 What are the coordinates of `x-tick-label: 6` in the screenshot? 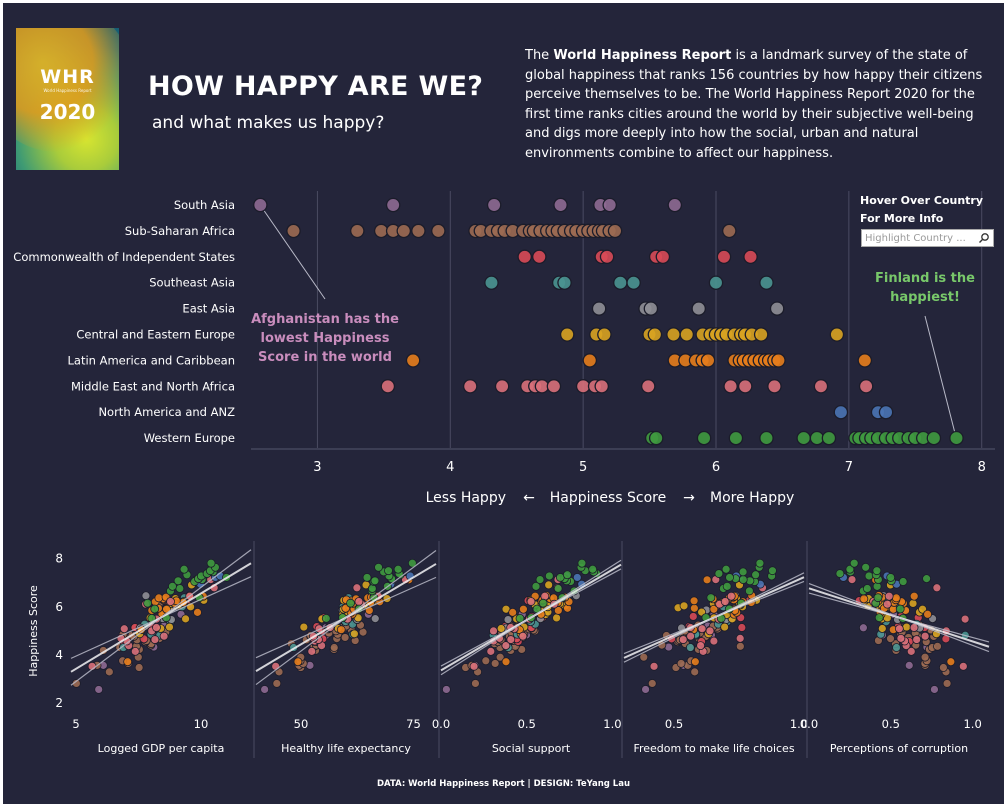 It's located at (716, 467).